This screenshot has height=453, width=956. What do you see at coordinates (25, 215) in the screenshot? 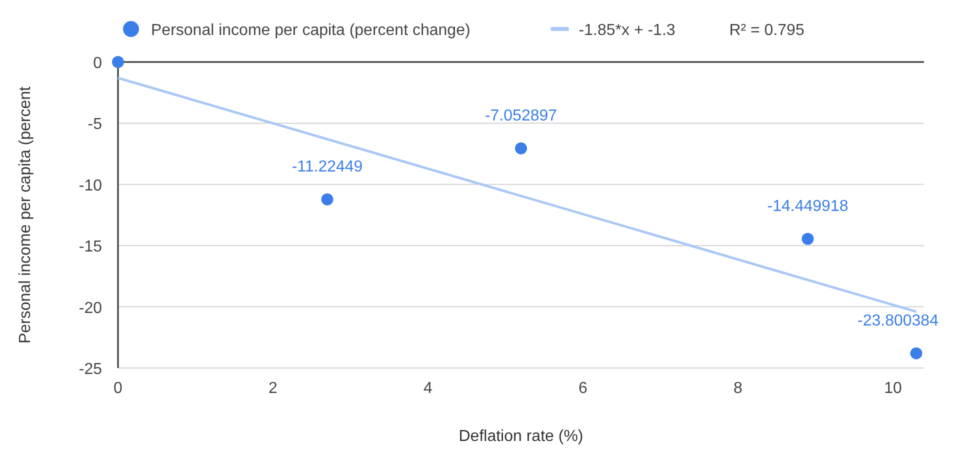
I see `y-axis-title: Personal income per capita (percent` at bounding box center [25, 215].